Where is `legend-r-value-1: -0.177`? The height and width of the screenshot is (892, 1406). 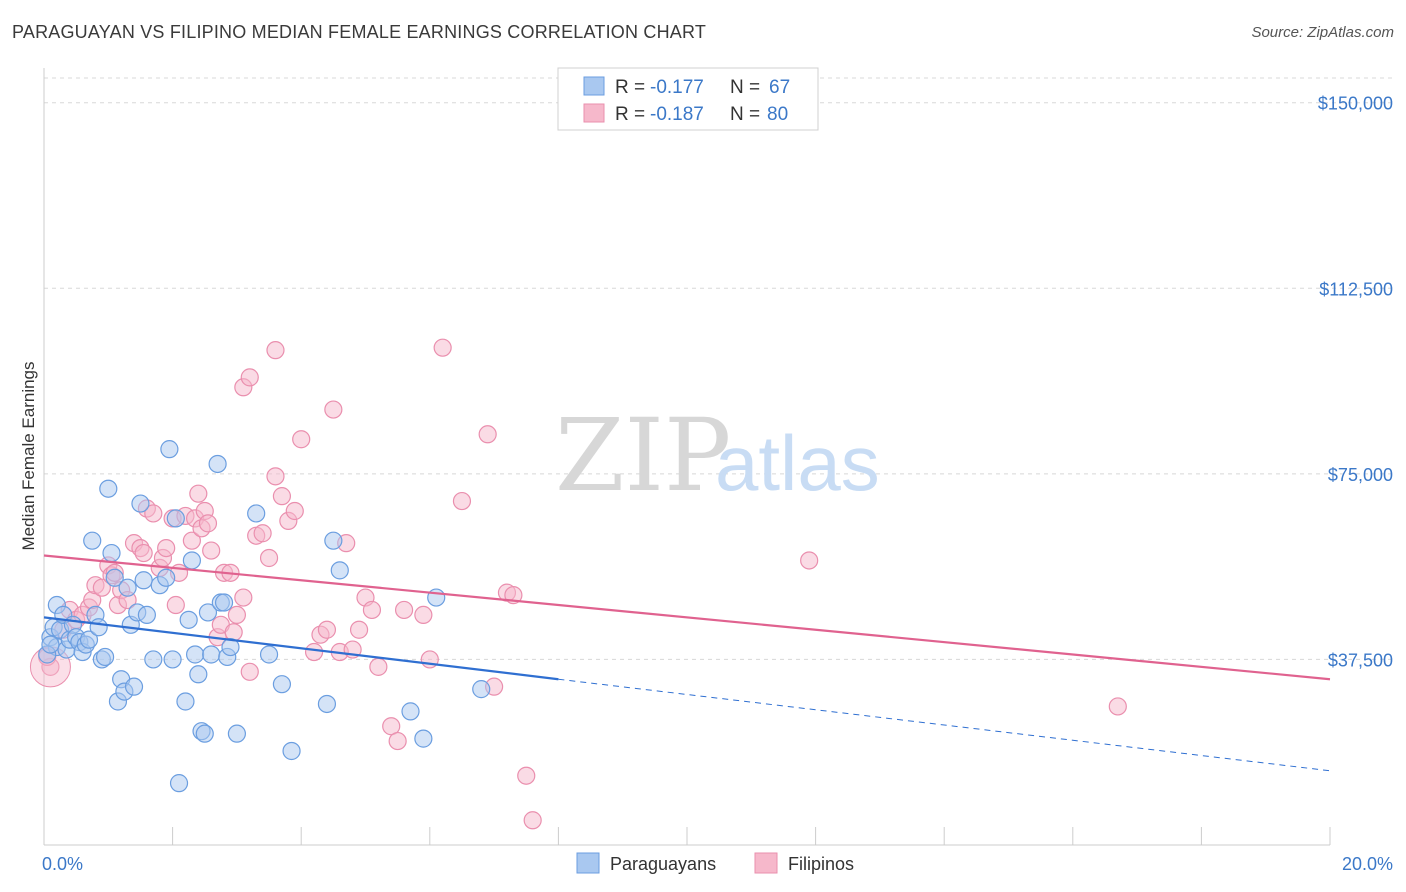
legend-r-value-1: -0.177 is located at coordinates (677, 87).